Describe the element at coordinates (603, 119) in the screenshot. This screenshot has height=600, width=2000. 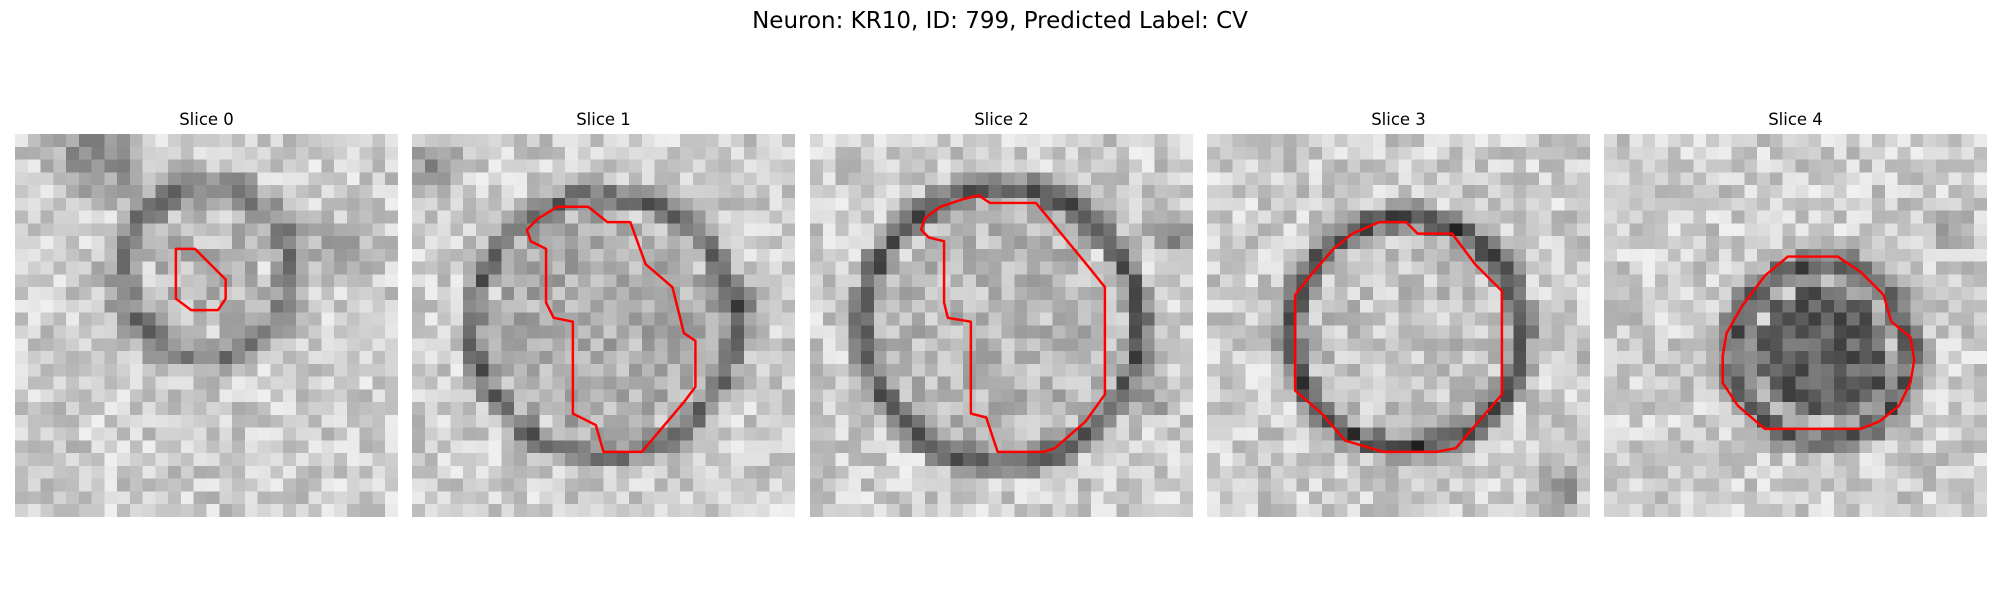
I see `slice-title: Slice 1` at that location.